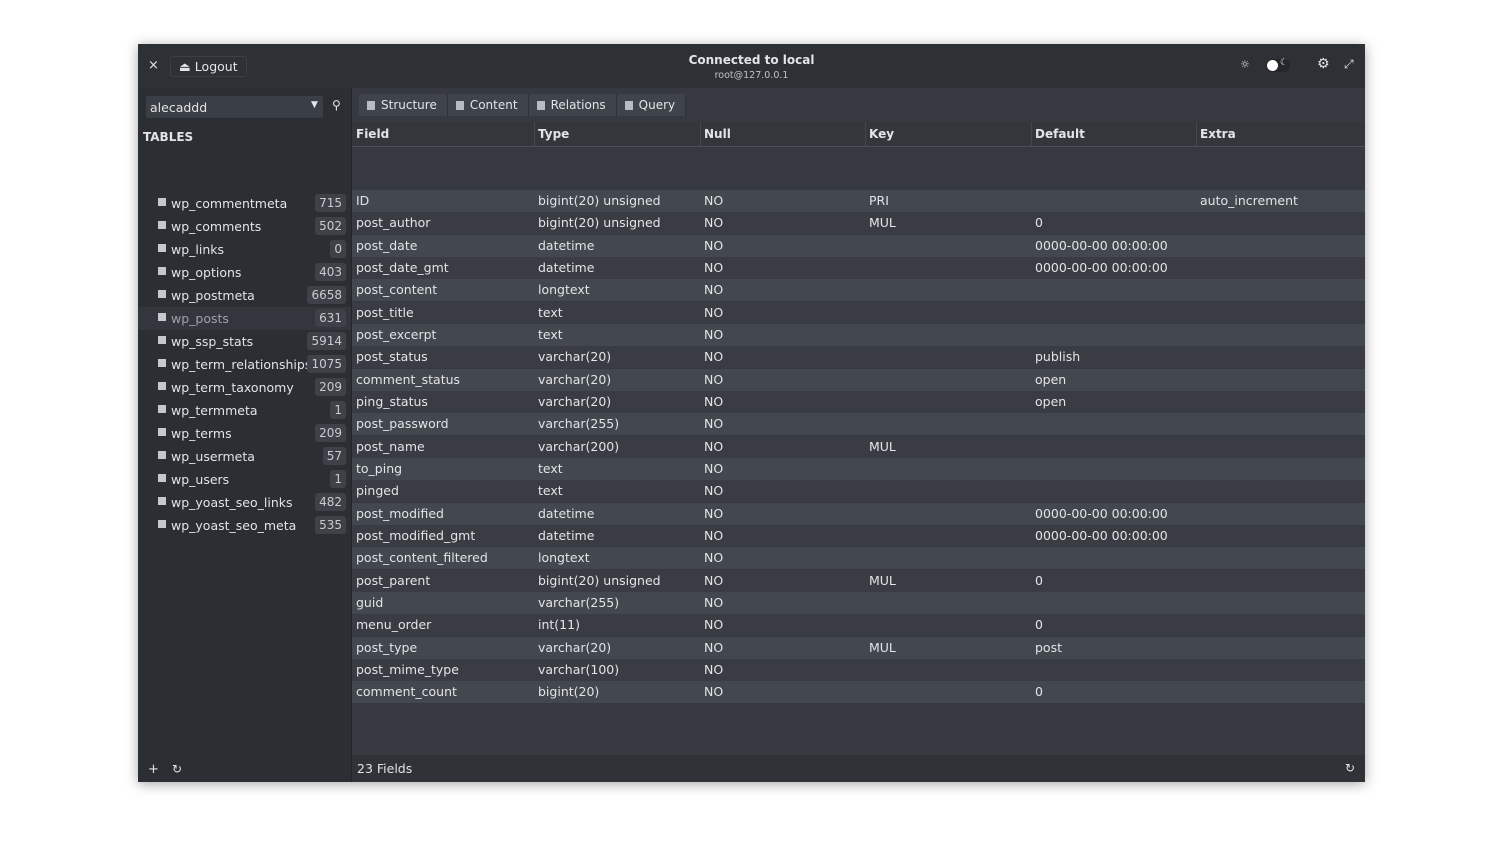  I want to click on table-row: post_password varchar(255) NO, so click(858, 424).